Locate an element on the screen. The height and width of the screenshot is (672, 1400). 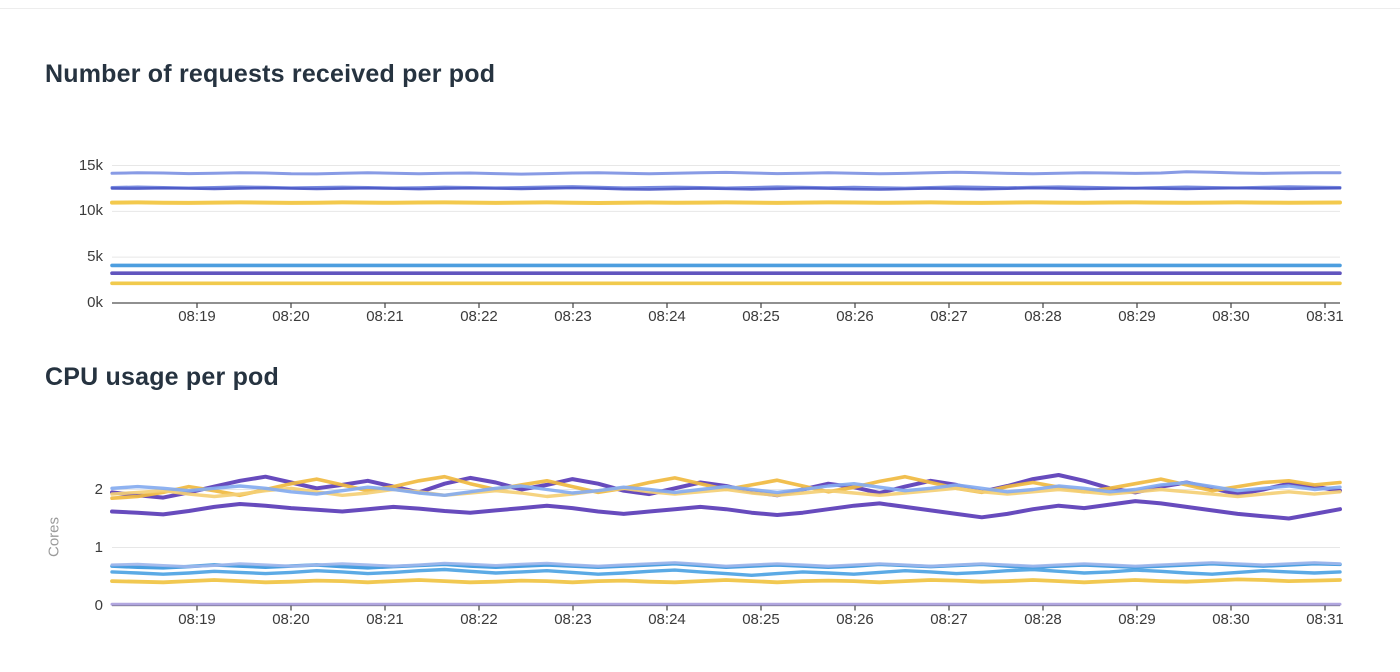
y-tick-label: 2 is located at coordinates (98, 489).